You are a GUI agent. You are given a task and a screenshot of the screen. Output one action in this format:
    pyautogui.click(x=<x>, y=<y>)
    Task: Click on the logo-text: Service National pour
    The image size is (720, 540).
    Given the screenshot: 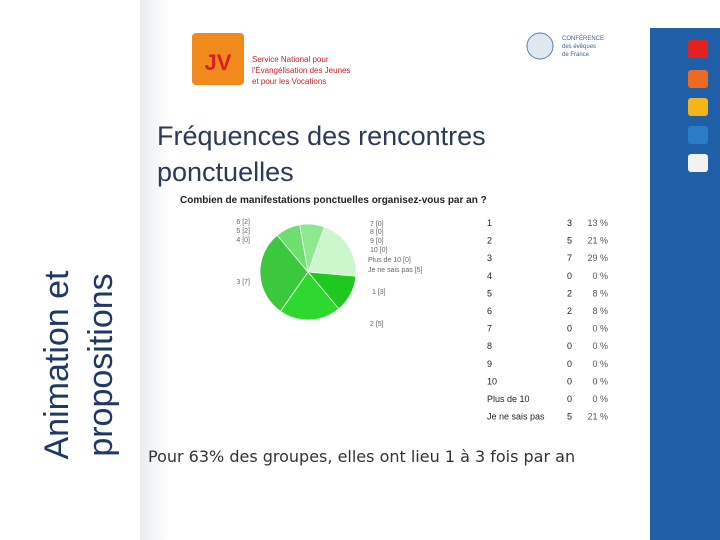 What is the action you would take?
    pyautogui.click(x=290, y=59)
    